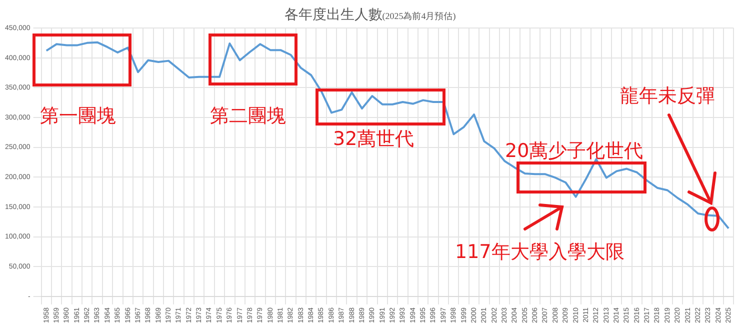 Image resolution: width=740 pixels, height=328 pixels. Describe the element at coordinates (78, 116) in the screenshot. I see `annotation: 第一團塊` at that location.